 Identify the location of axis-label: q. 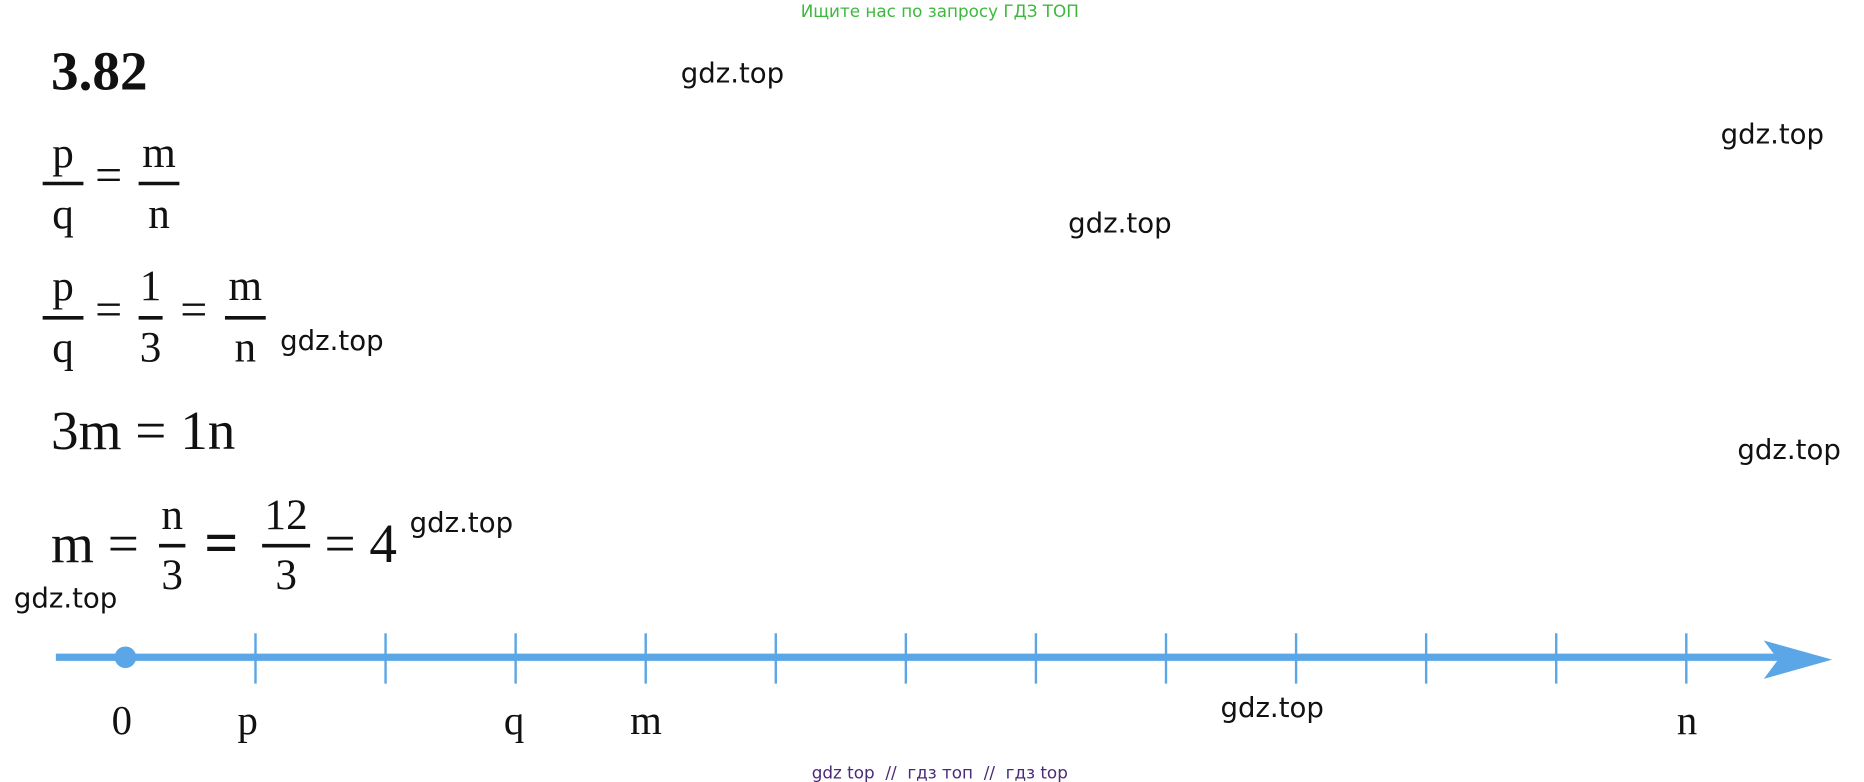
(514, 720).